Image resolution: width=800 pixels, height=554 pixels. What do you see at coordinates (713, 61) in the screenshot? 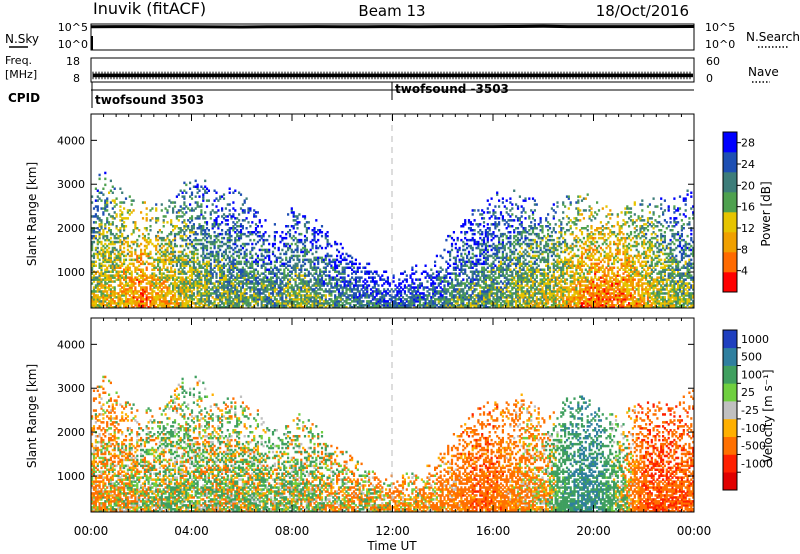
I see `freq-right-tick-top: 60` at bounding box center [713, 61].